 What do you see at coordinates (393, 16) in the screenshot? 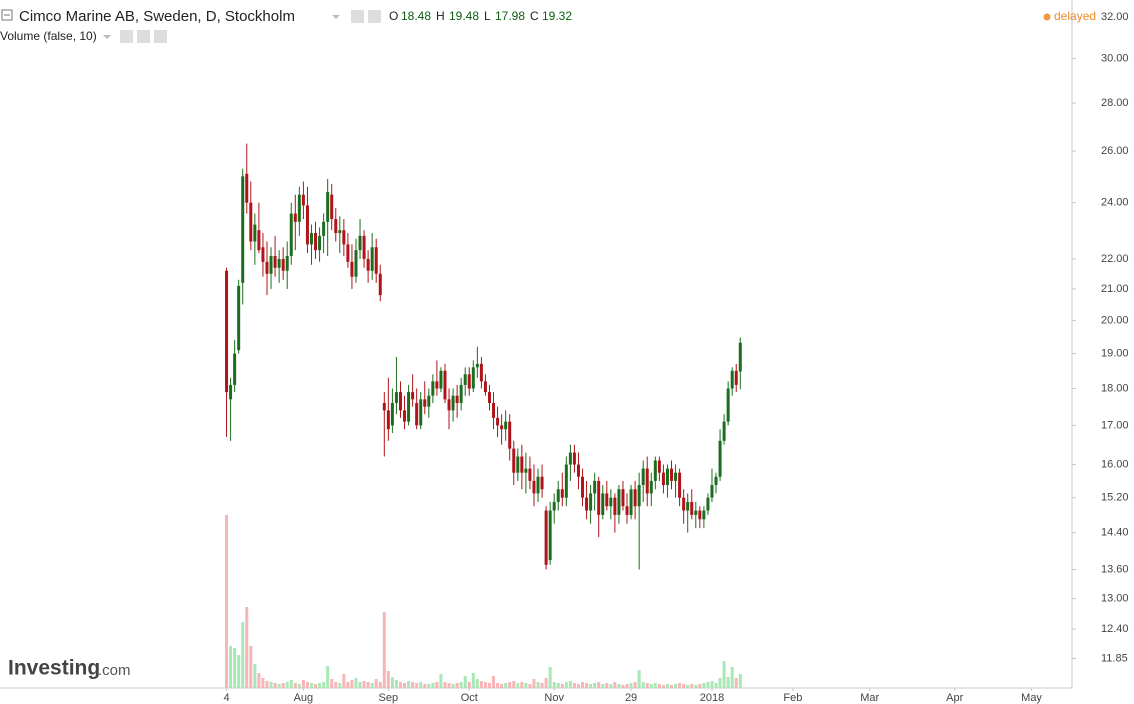
I see `ohlc-label: O` at bounding box center [393, 16].